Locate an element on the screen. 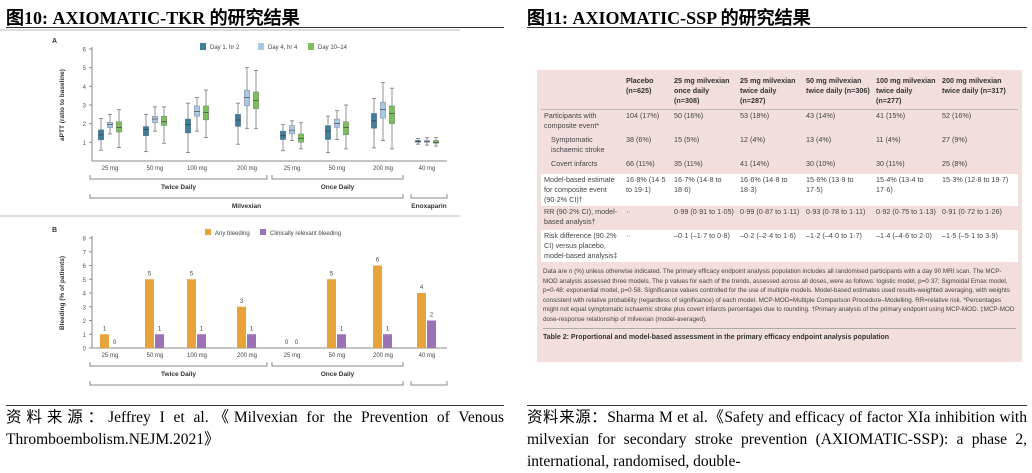 This screenshot has height=473, width=1032. y-tick-label: 5 is located at coordinates (85, 69).